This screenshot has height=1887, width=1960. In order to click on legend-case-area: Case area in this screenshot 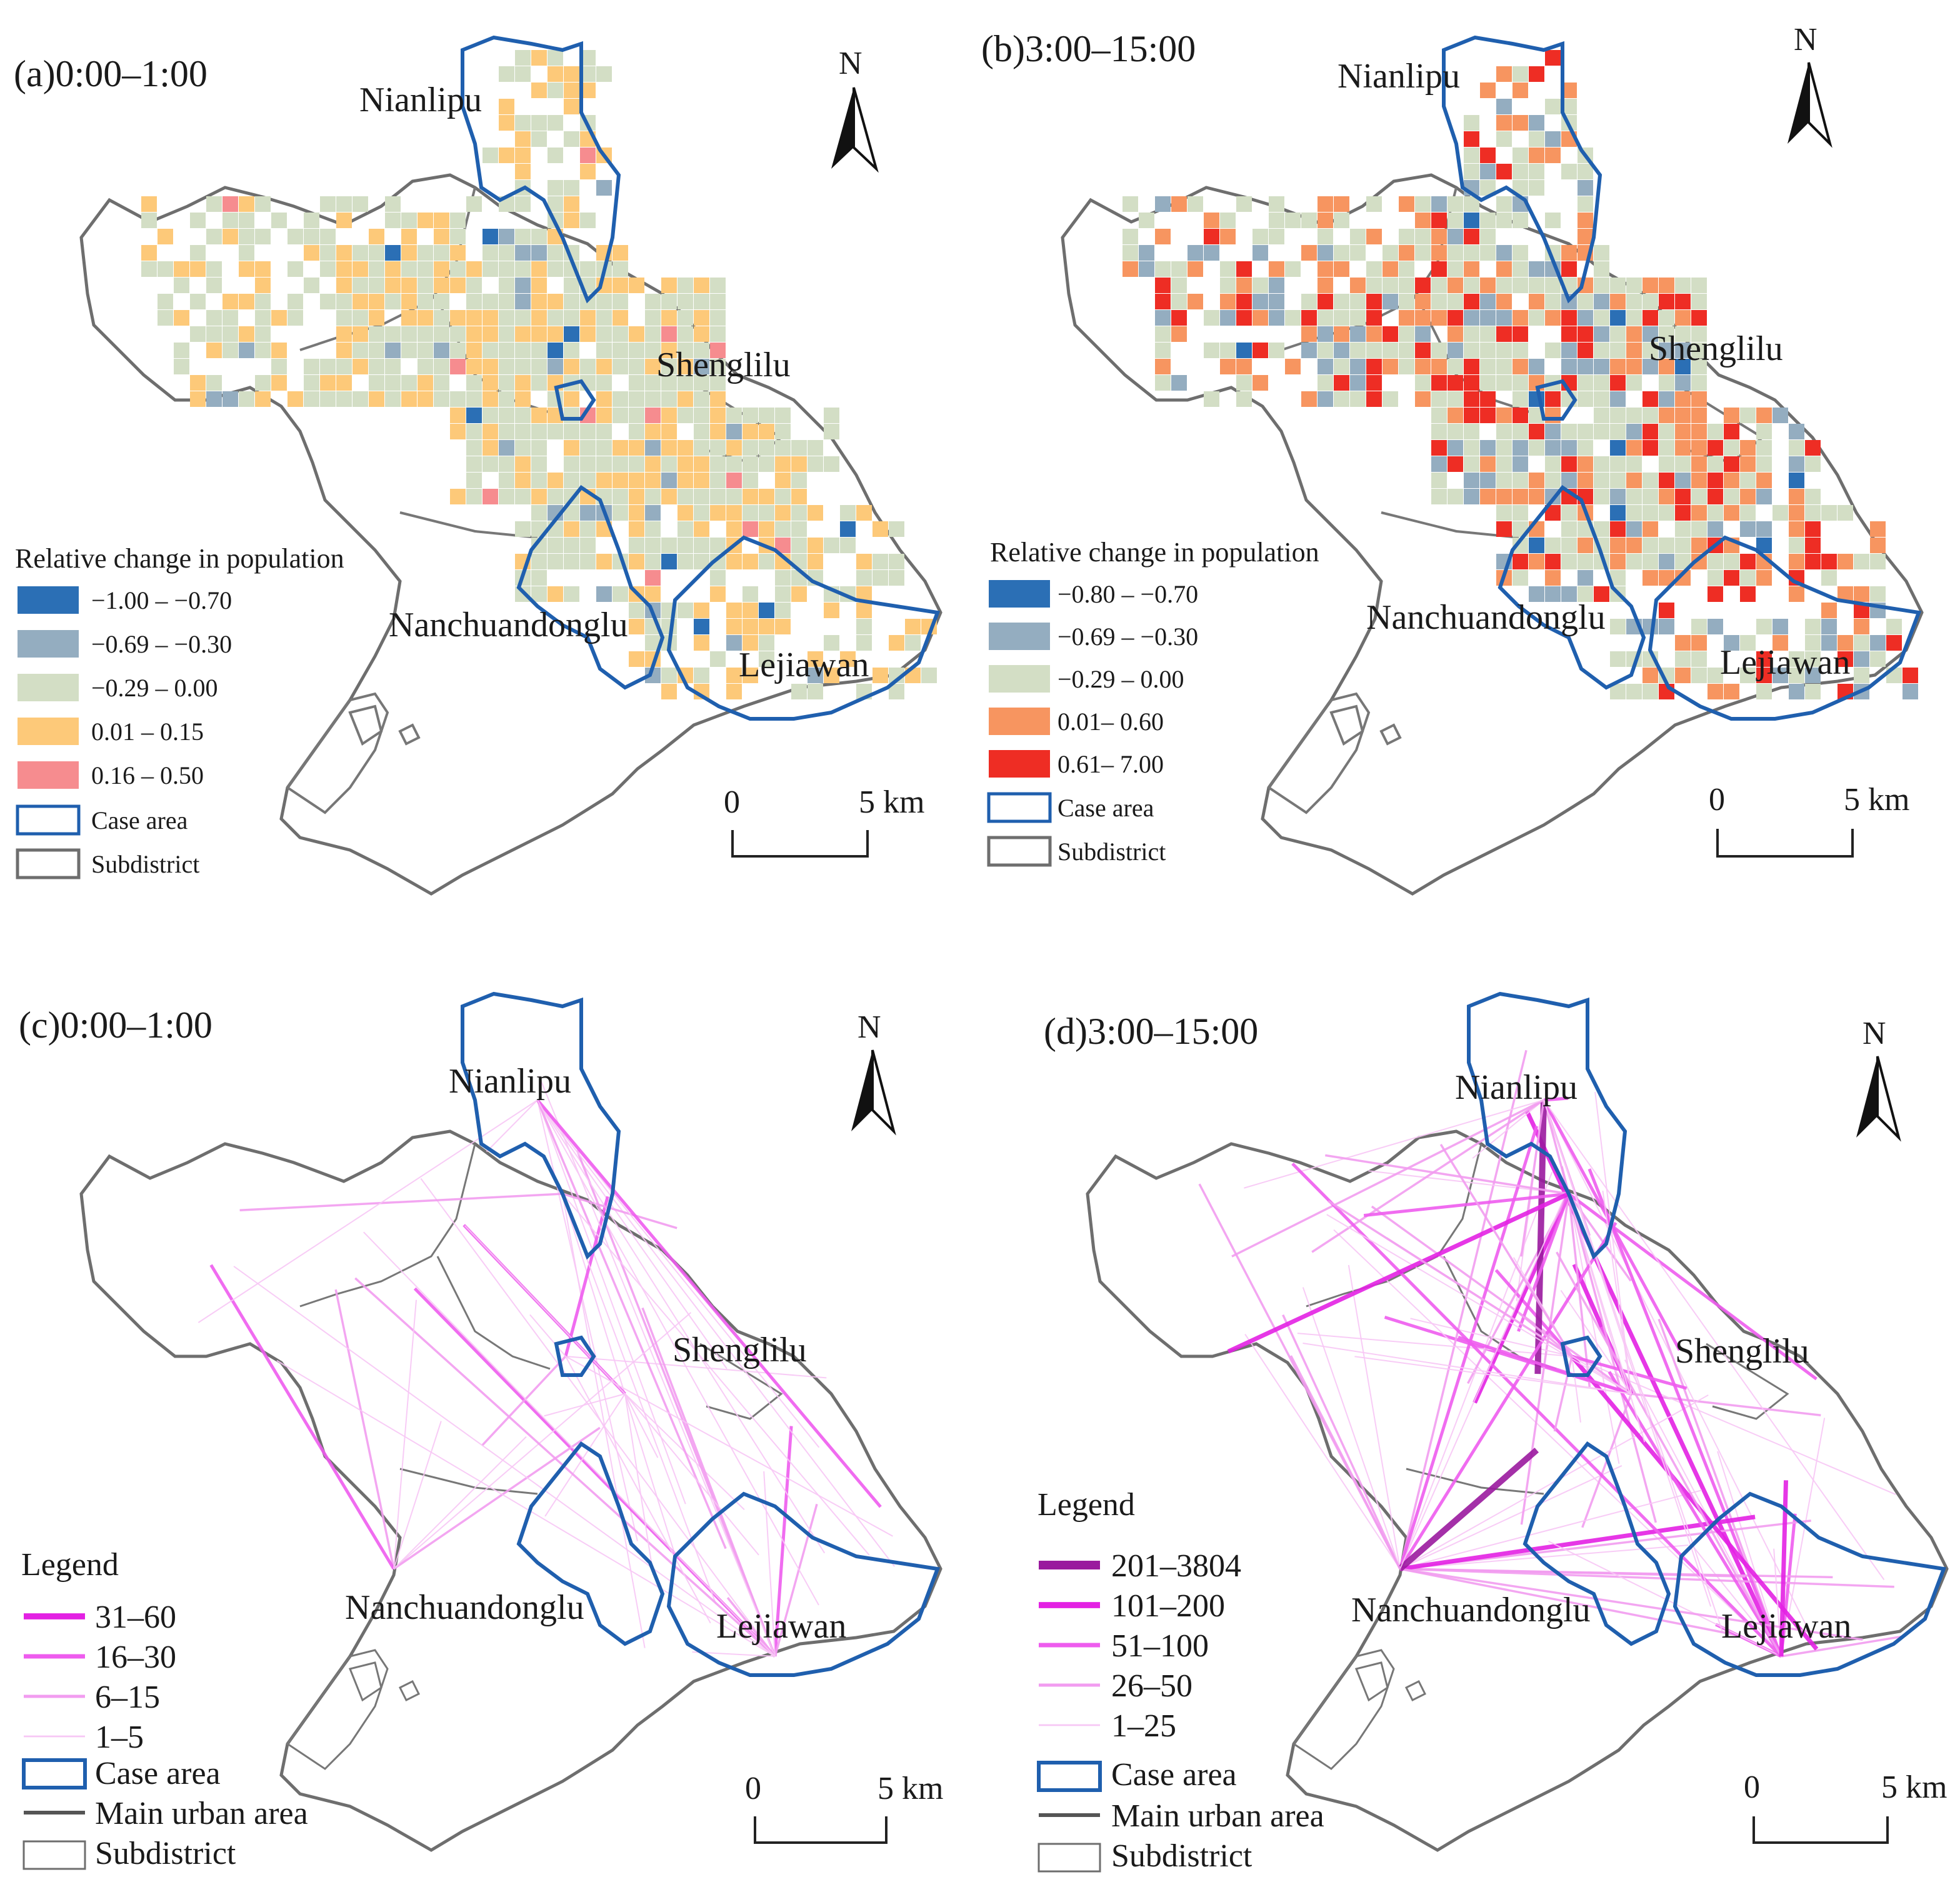, I will do `click(1106, 808)`.